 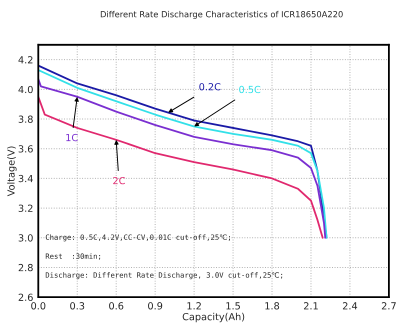 What do you see at coordinates (311, 306) in the screenshot?
I see `x-tick-label: 2.1` at bounding box center [311, 306].